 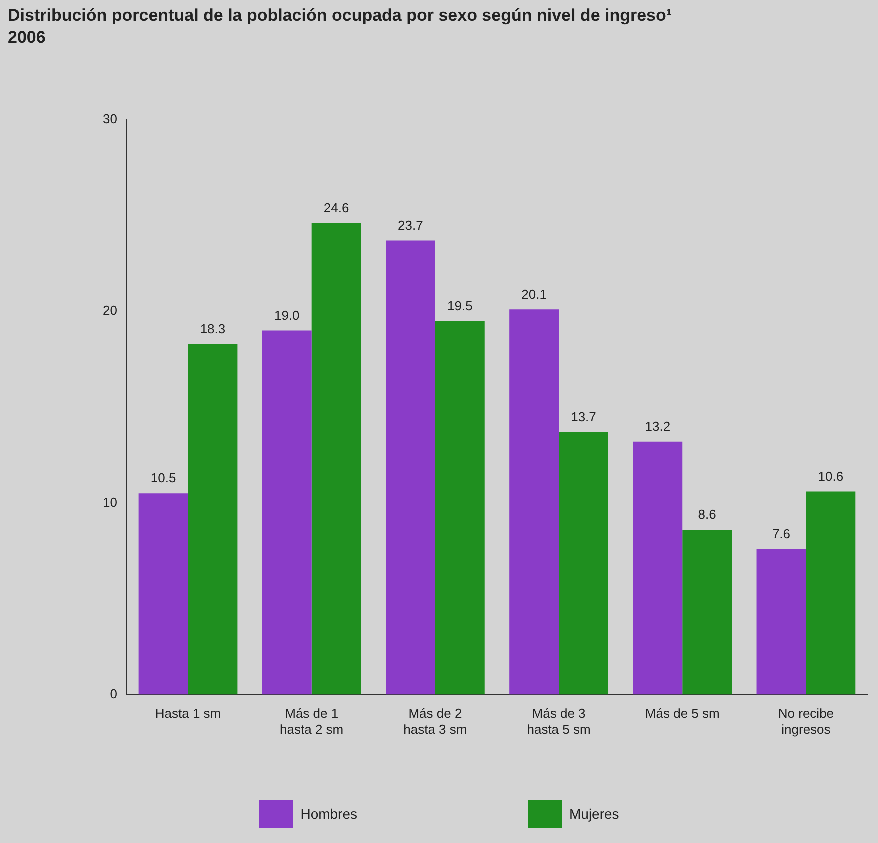 I want to click on data-label: 19.0, so click(x=287, y=315).